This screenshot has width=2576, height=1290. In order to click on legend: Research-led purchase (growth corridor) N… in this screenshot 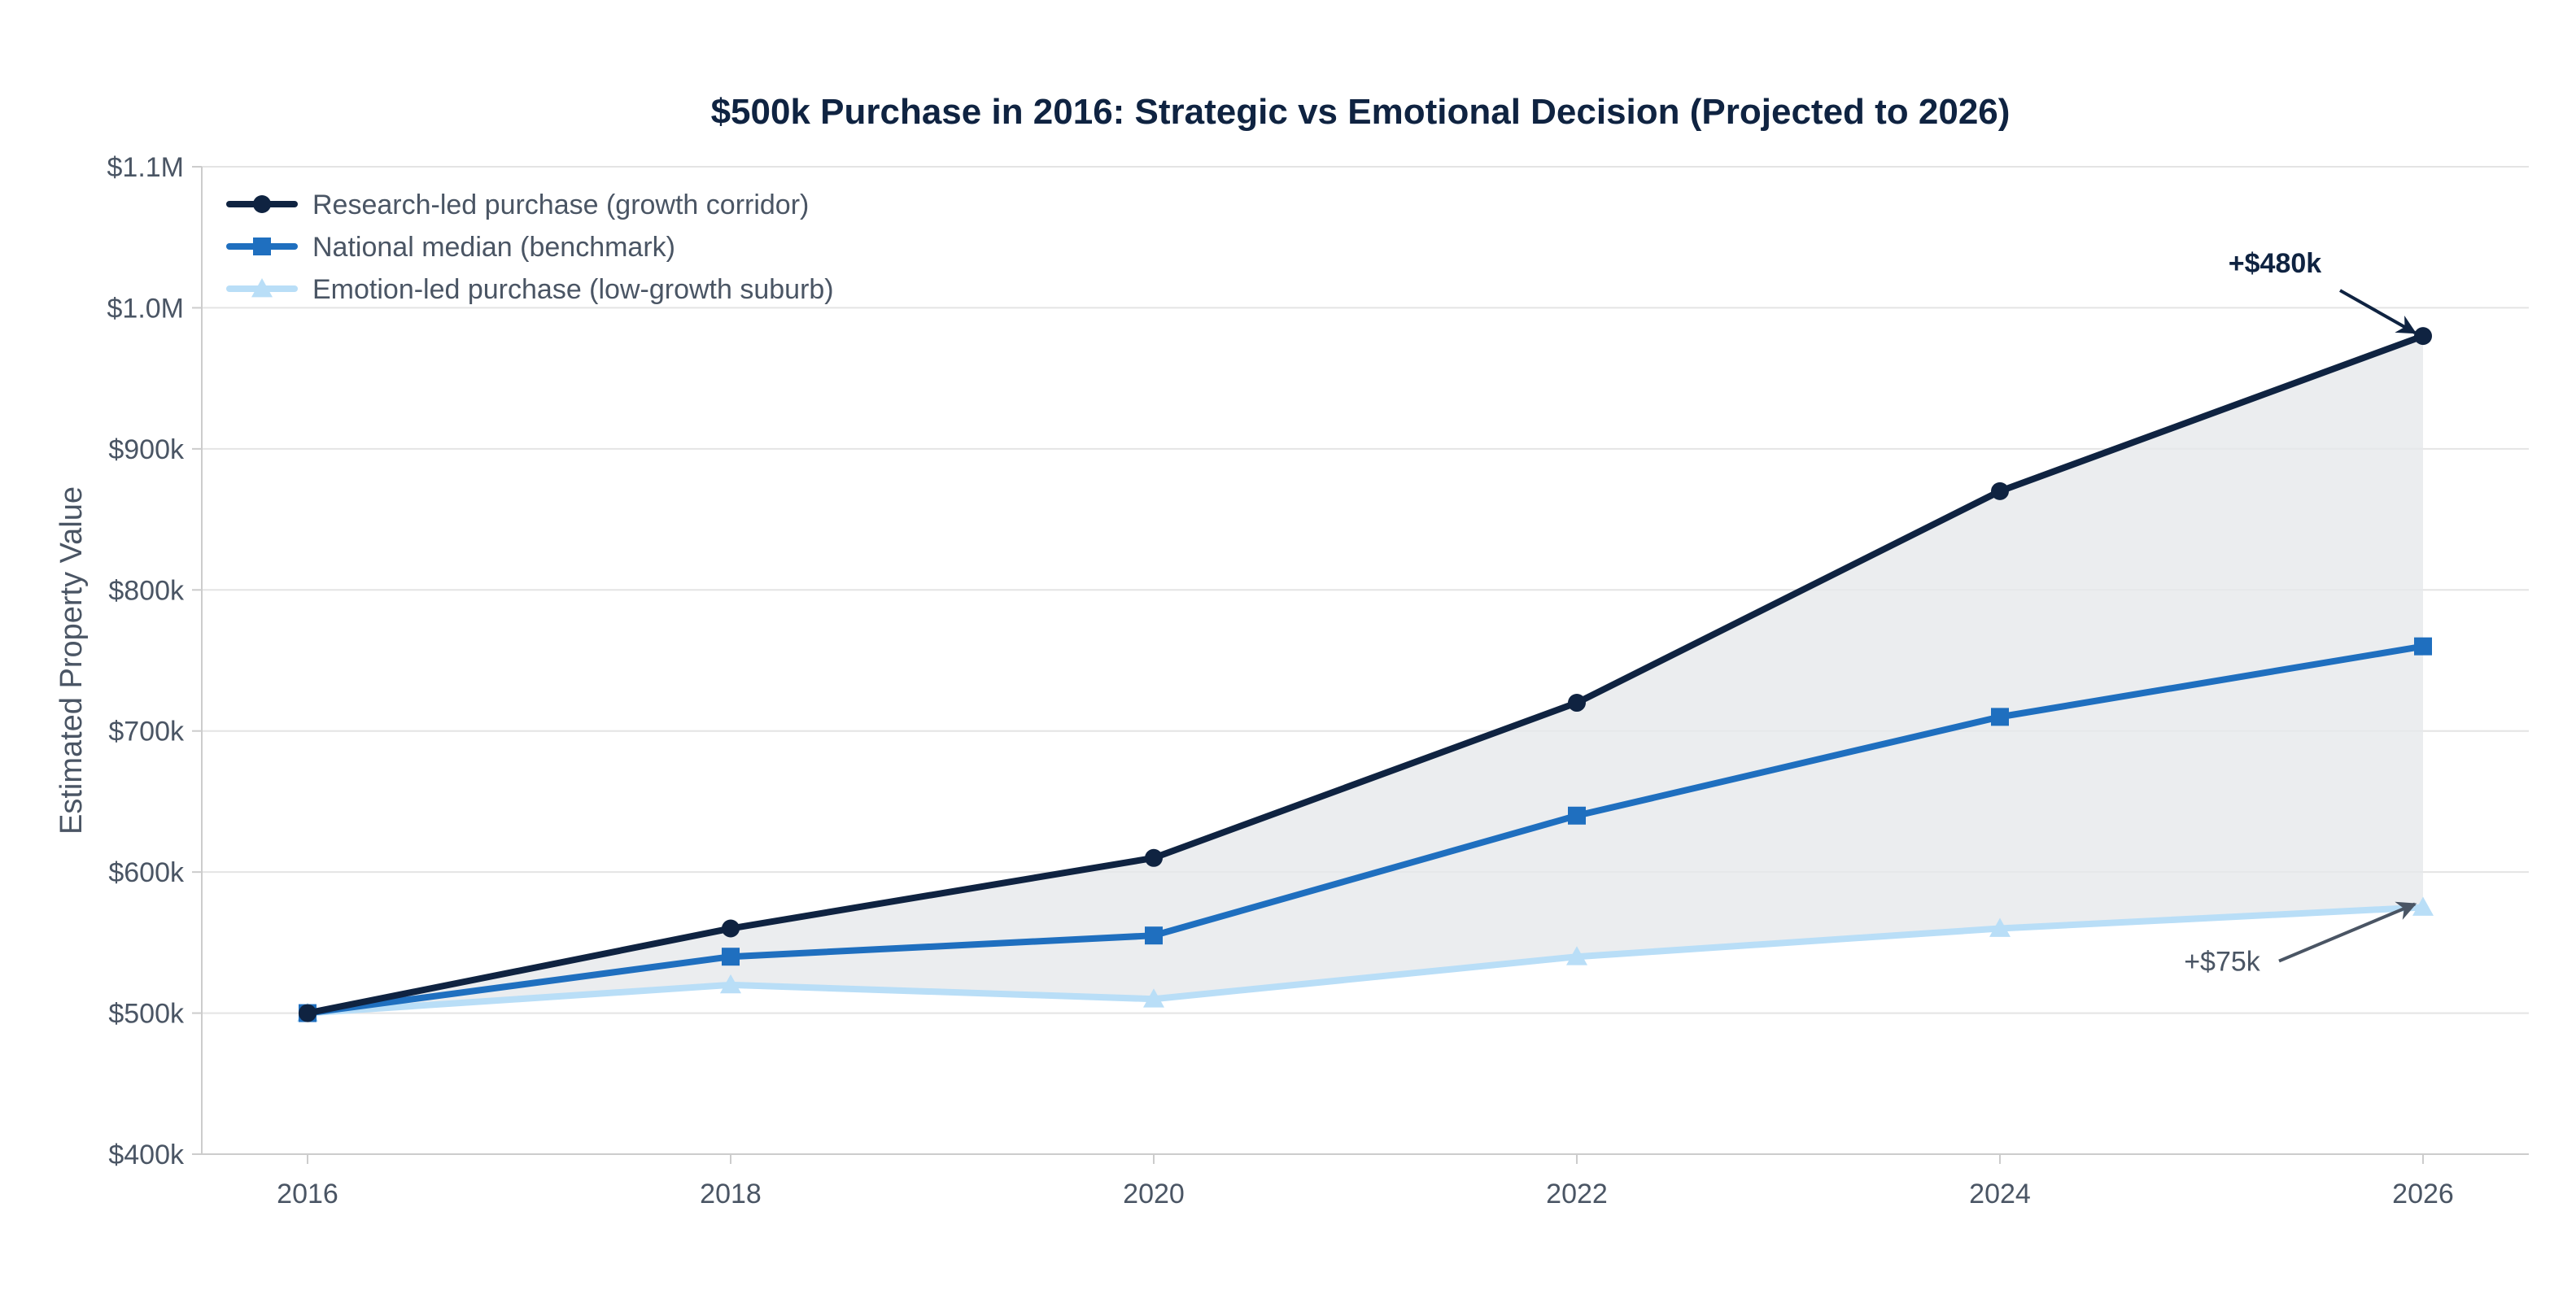, I will do `click(530, 247)`.